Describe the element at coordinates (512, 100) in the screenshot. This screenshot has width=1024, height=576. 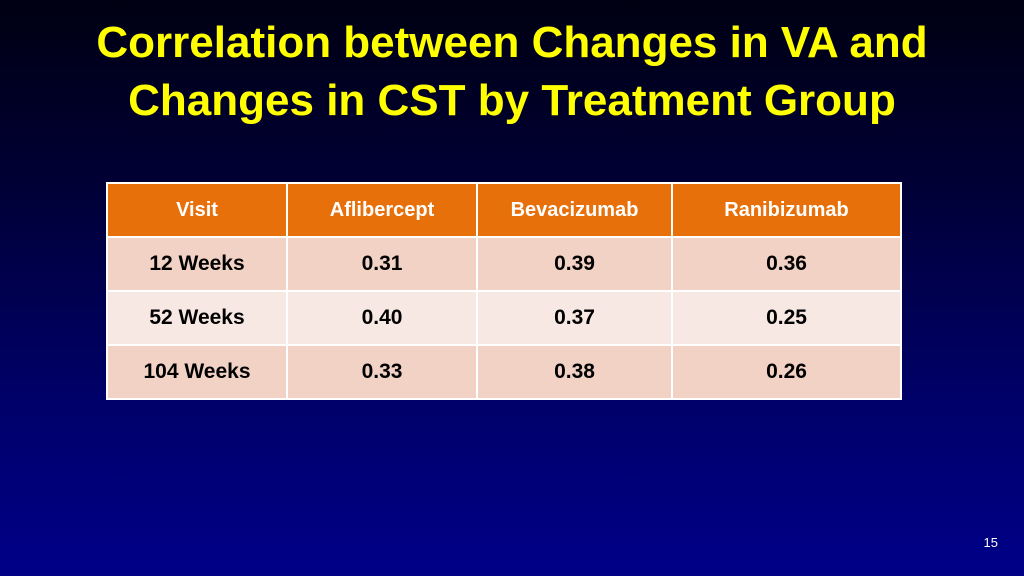
I see `title-line-2: Changes in CST by Treatment Group` at that location.